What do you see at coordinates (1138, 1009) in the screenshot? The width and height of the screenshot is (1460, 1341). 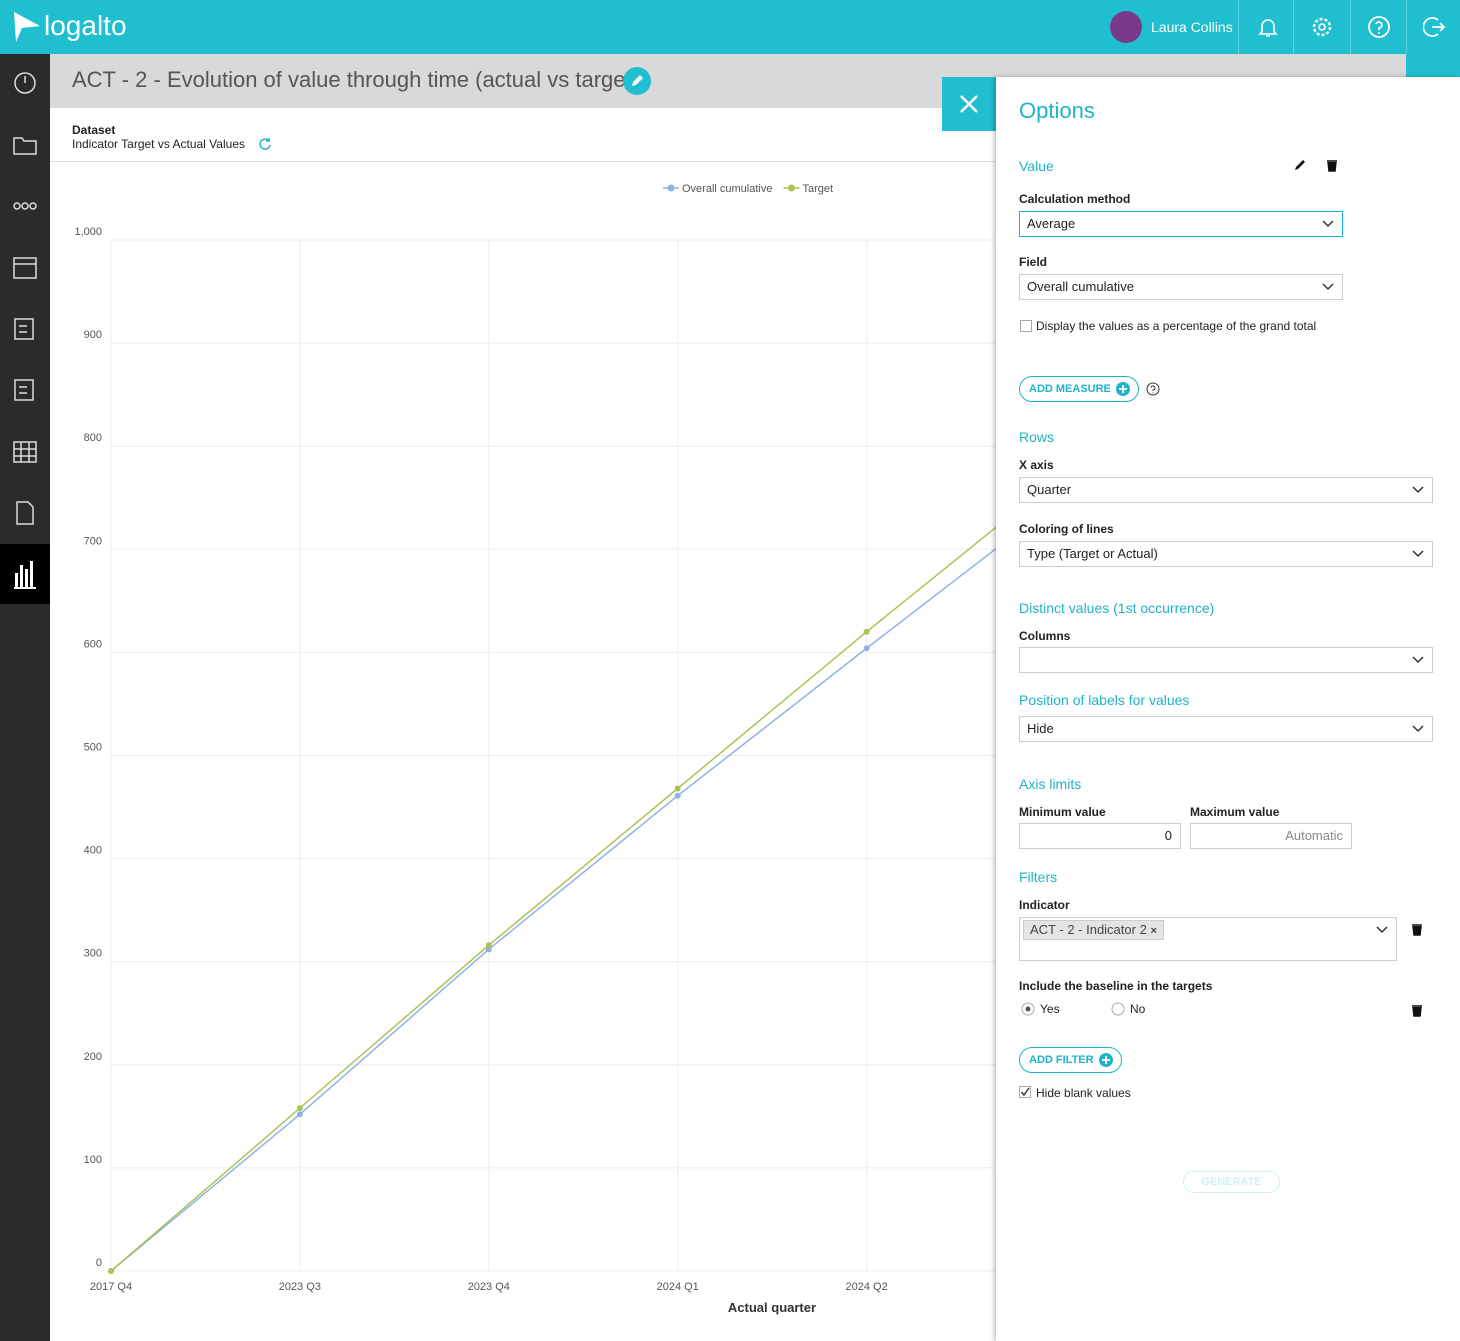 I see `radio-label: No` at bounding box center [1138, 1009].